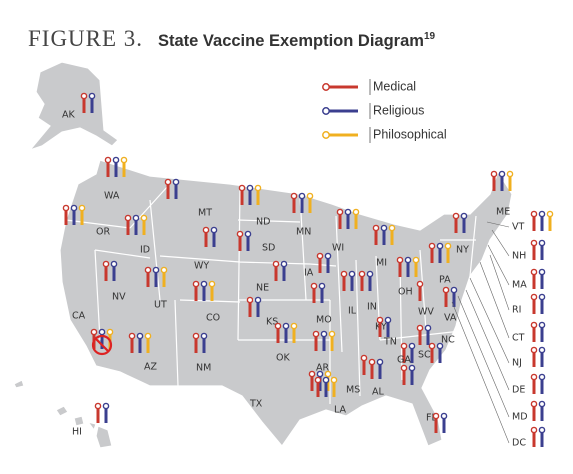 The height and width of the screenshot is (474, 573). I want to click on state-label: NE, so click(262, 288).